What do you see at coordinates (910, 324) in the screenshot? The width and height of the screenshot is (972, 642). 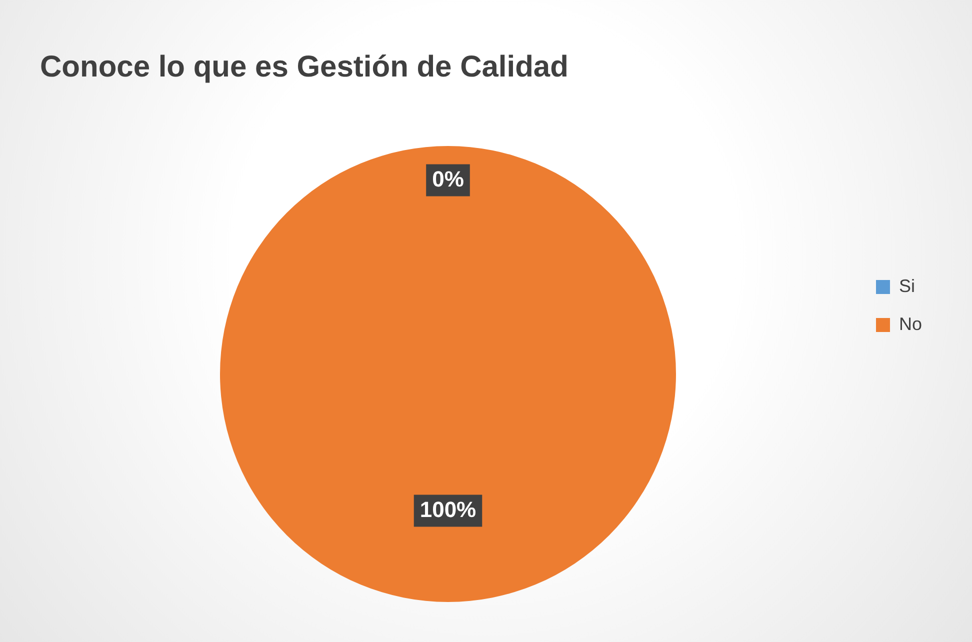 I see `legend-label: No` at bounding box center [910, 324].